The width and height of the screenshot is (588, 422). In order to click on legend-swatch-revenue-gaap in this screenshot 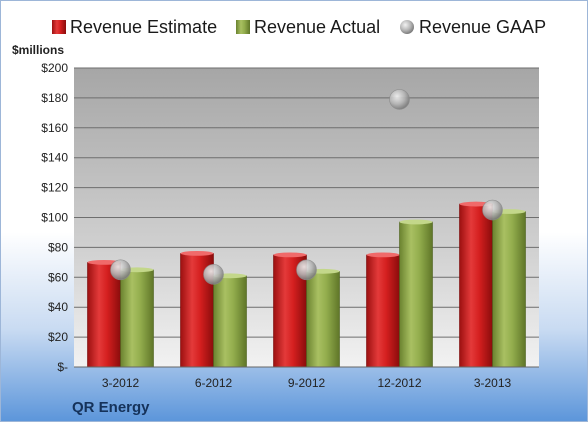, I will do `click(407, 27)`.